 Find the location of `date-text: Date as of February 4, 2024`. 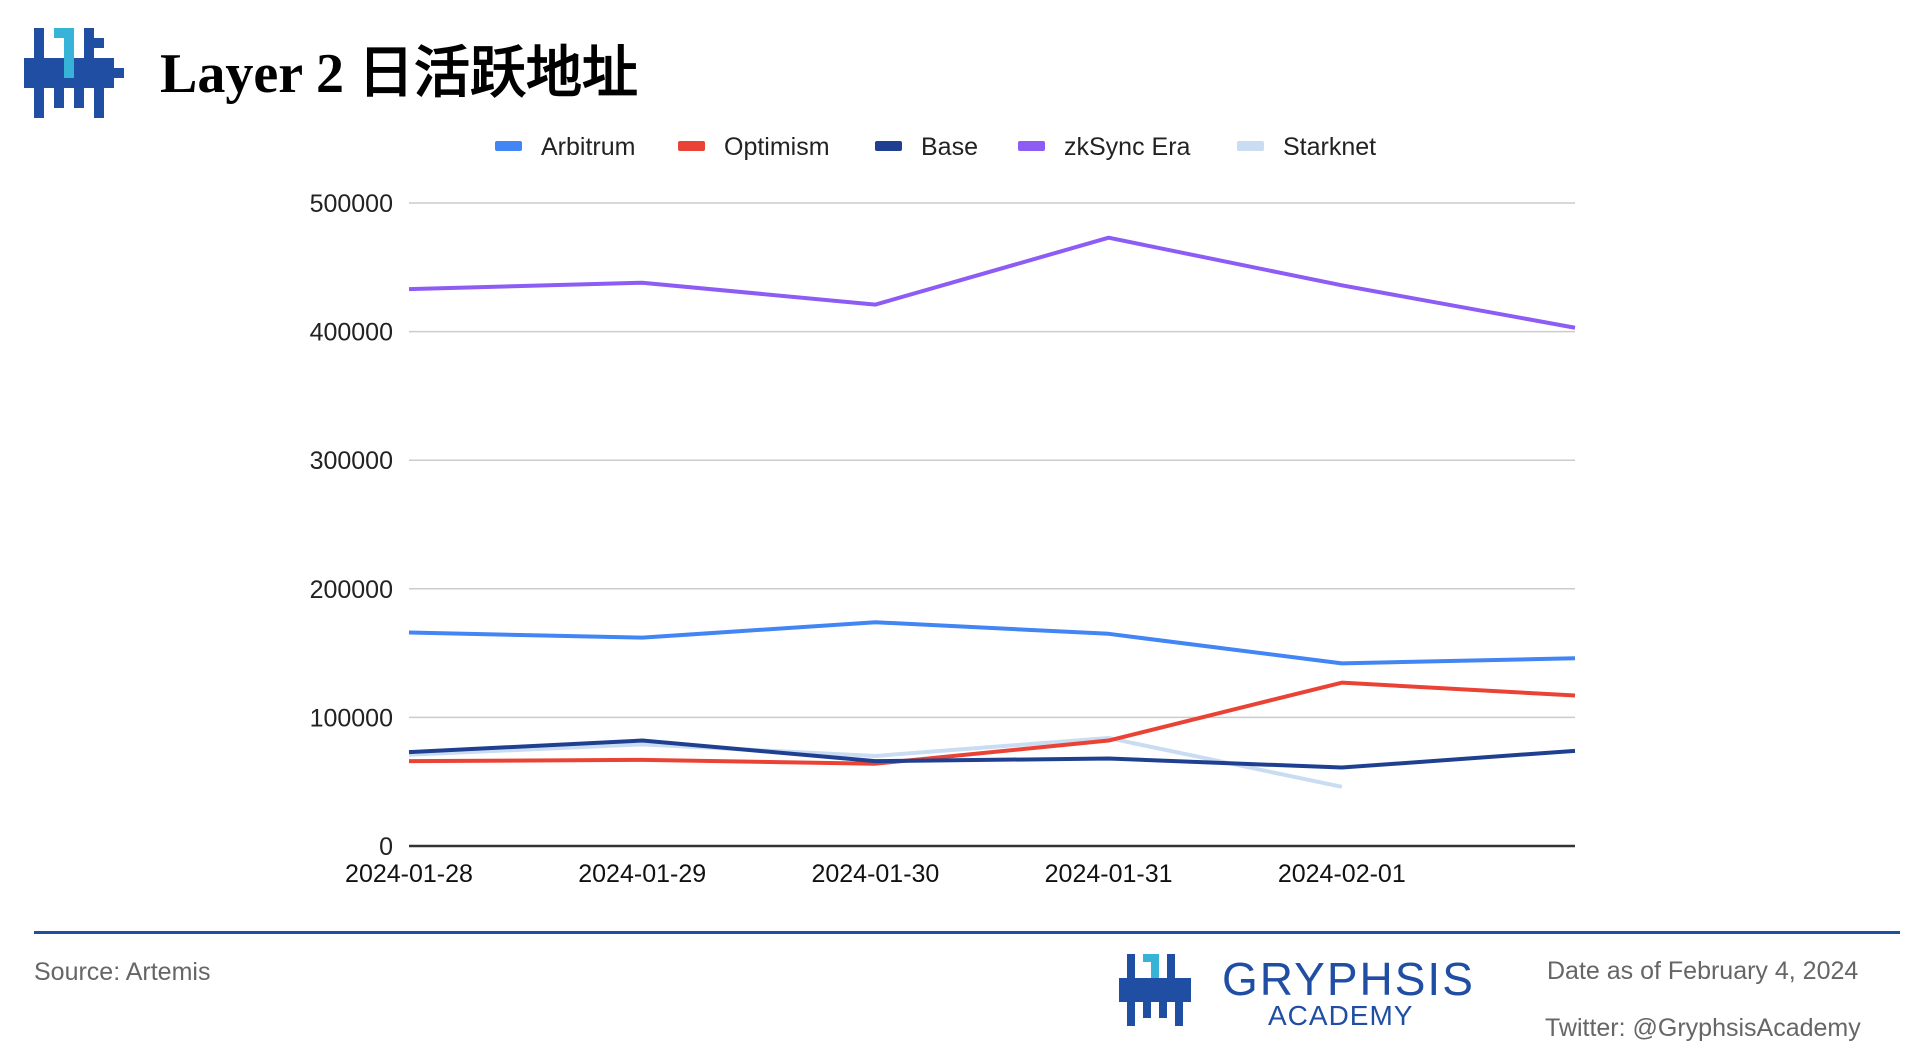

date-text: Date as of February 4, 2024 is located at coordinates (1703, 971).